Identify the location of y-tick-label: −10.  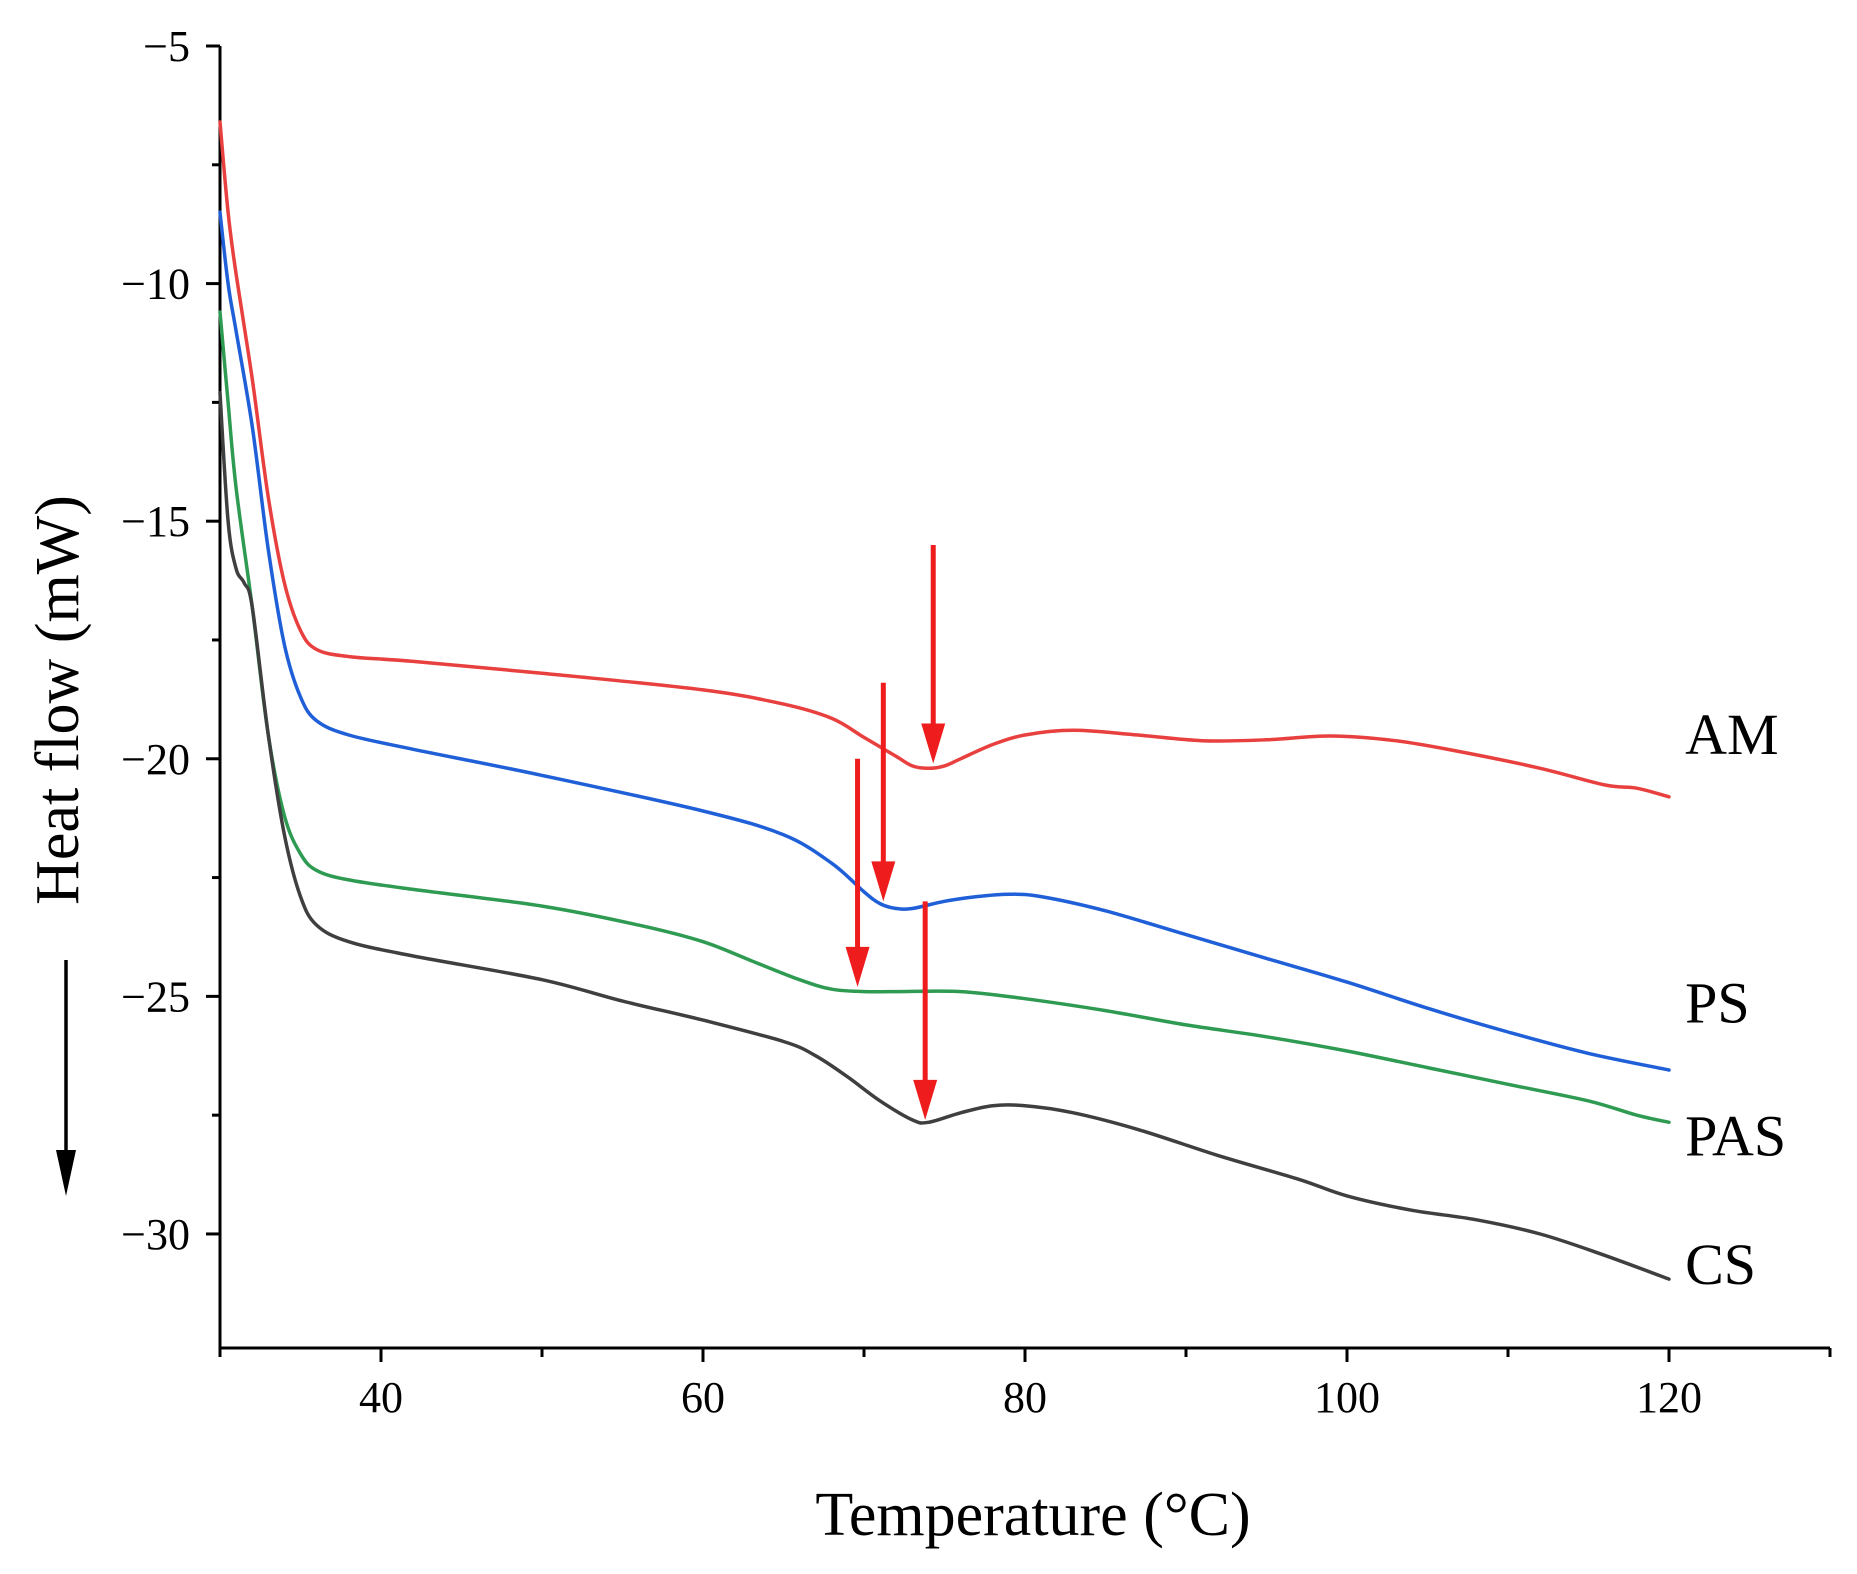
(155, 284).